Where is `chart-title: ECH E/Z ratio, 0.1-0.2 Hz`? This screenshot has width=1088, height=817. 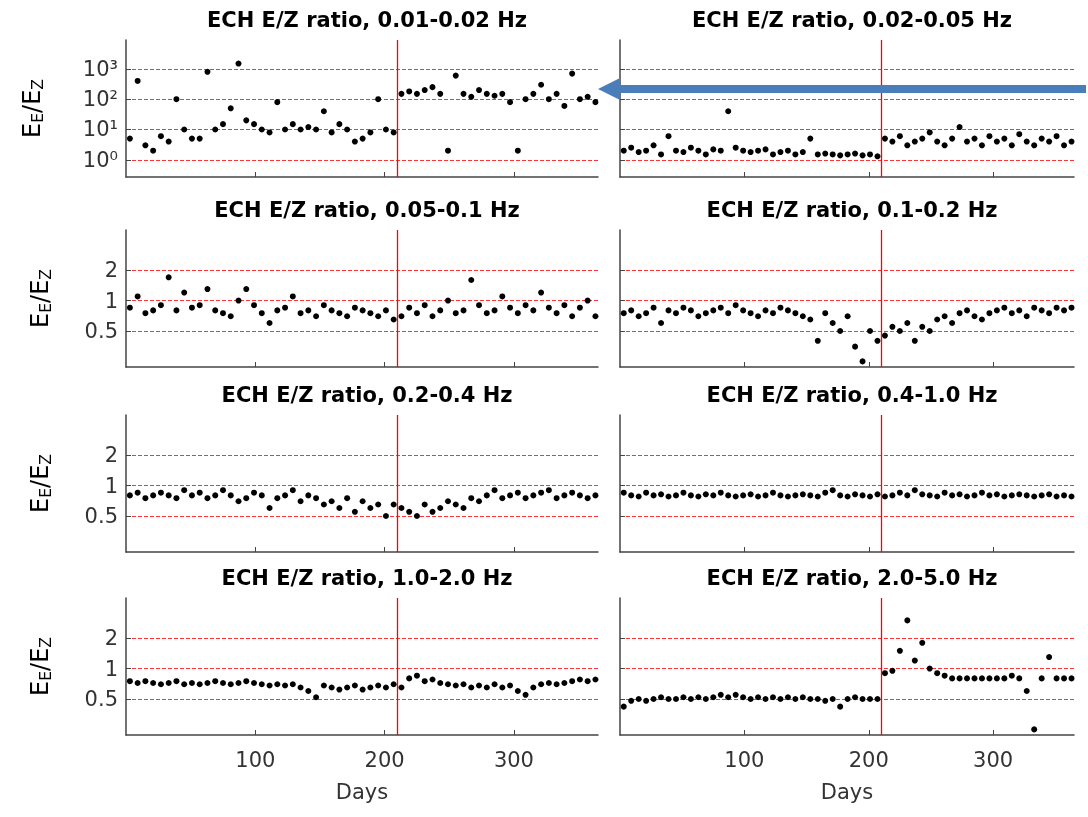
chart-title: ECH E/Z ratio, 0.1-0.2 Hz is located at coordinates (852, 209).